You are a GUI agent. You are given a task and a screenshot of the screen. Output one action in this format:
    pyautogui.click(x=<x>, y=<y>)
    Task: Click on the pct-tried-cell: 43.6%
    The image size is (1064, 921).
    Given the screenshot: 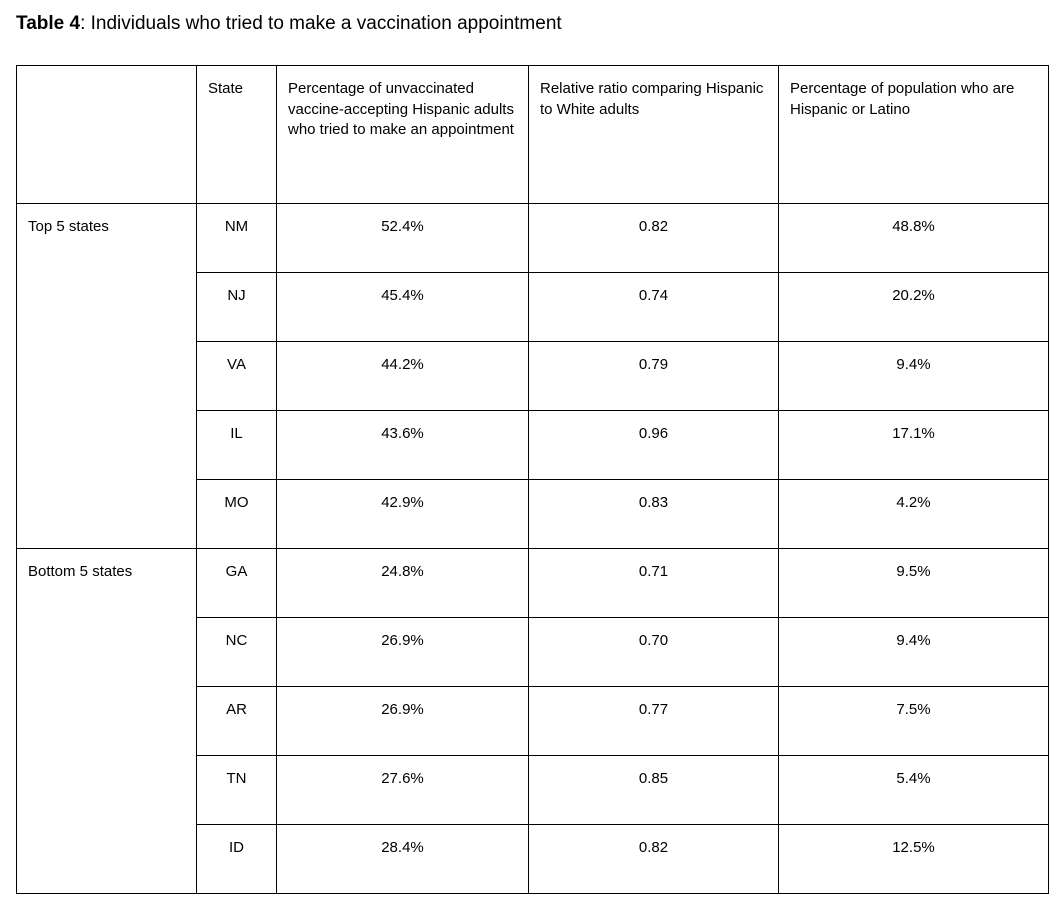 What is the action you would take?
    pyautogui.click(x=402, y=445)
    